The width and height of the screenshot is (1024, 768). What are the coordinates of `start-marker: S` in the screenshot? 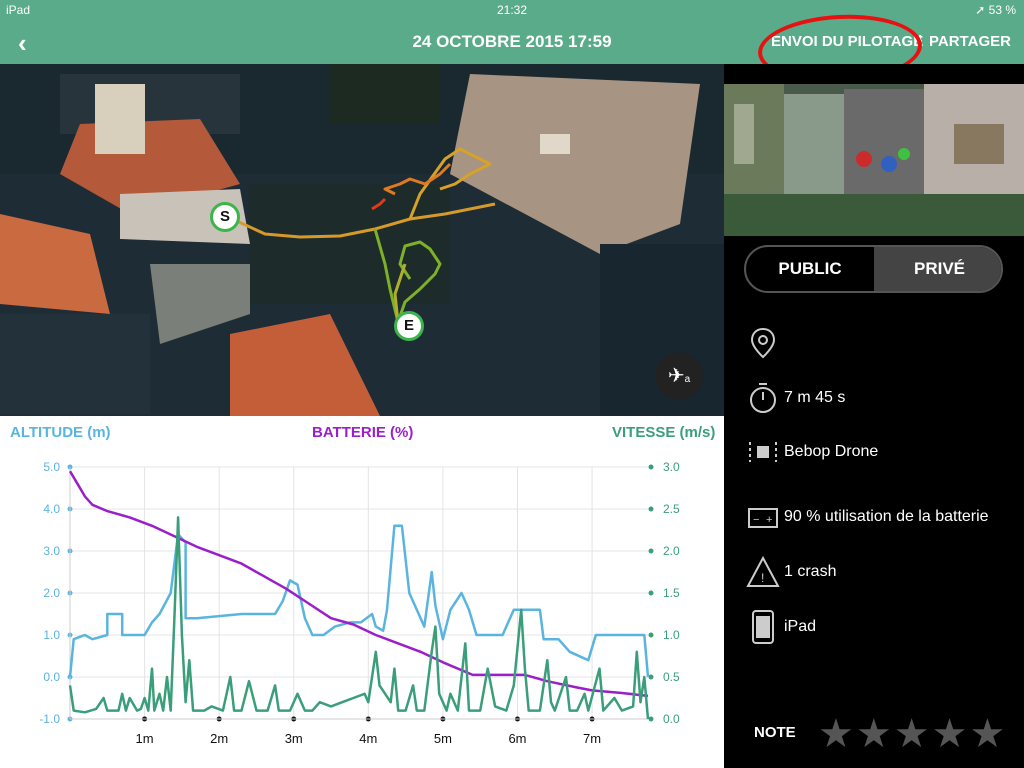 It's located at (225, 217).